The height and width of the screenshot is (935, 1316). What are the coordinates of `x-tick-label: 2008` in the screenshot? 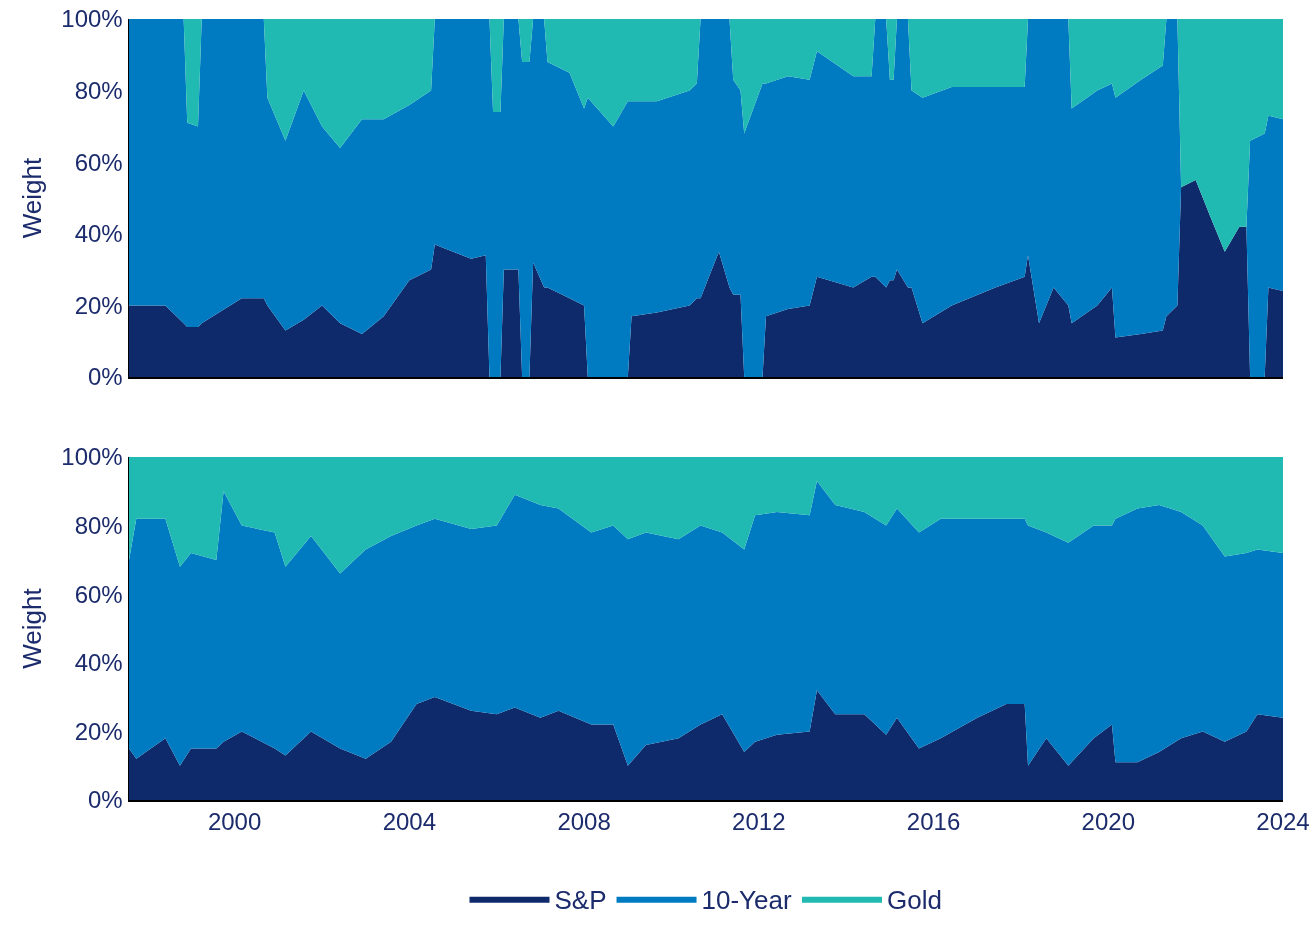 It's located at (584, 822).